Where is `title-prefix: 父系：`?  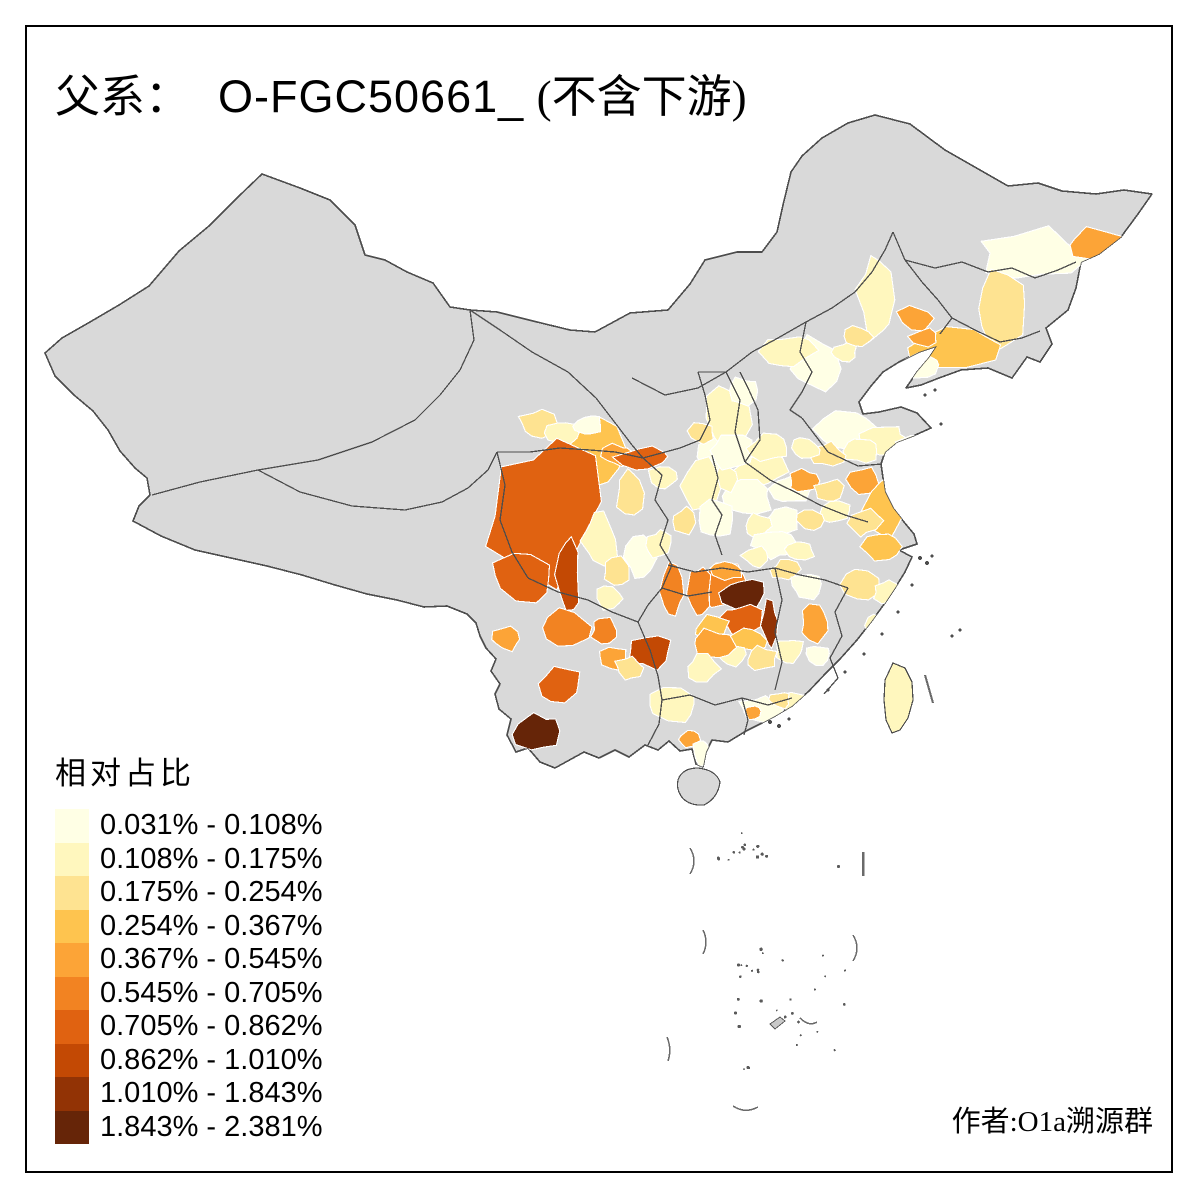 title-prefix: 父系： is located at coordinates (123, 97).